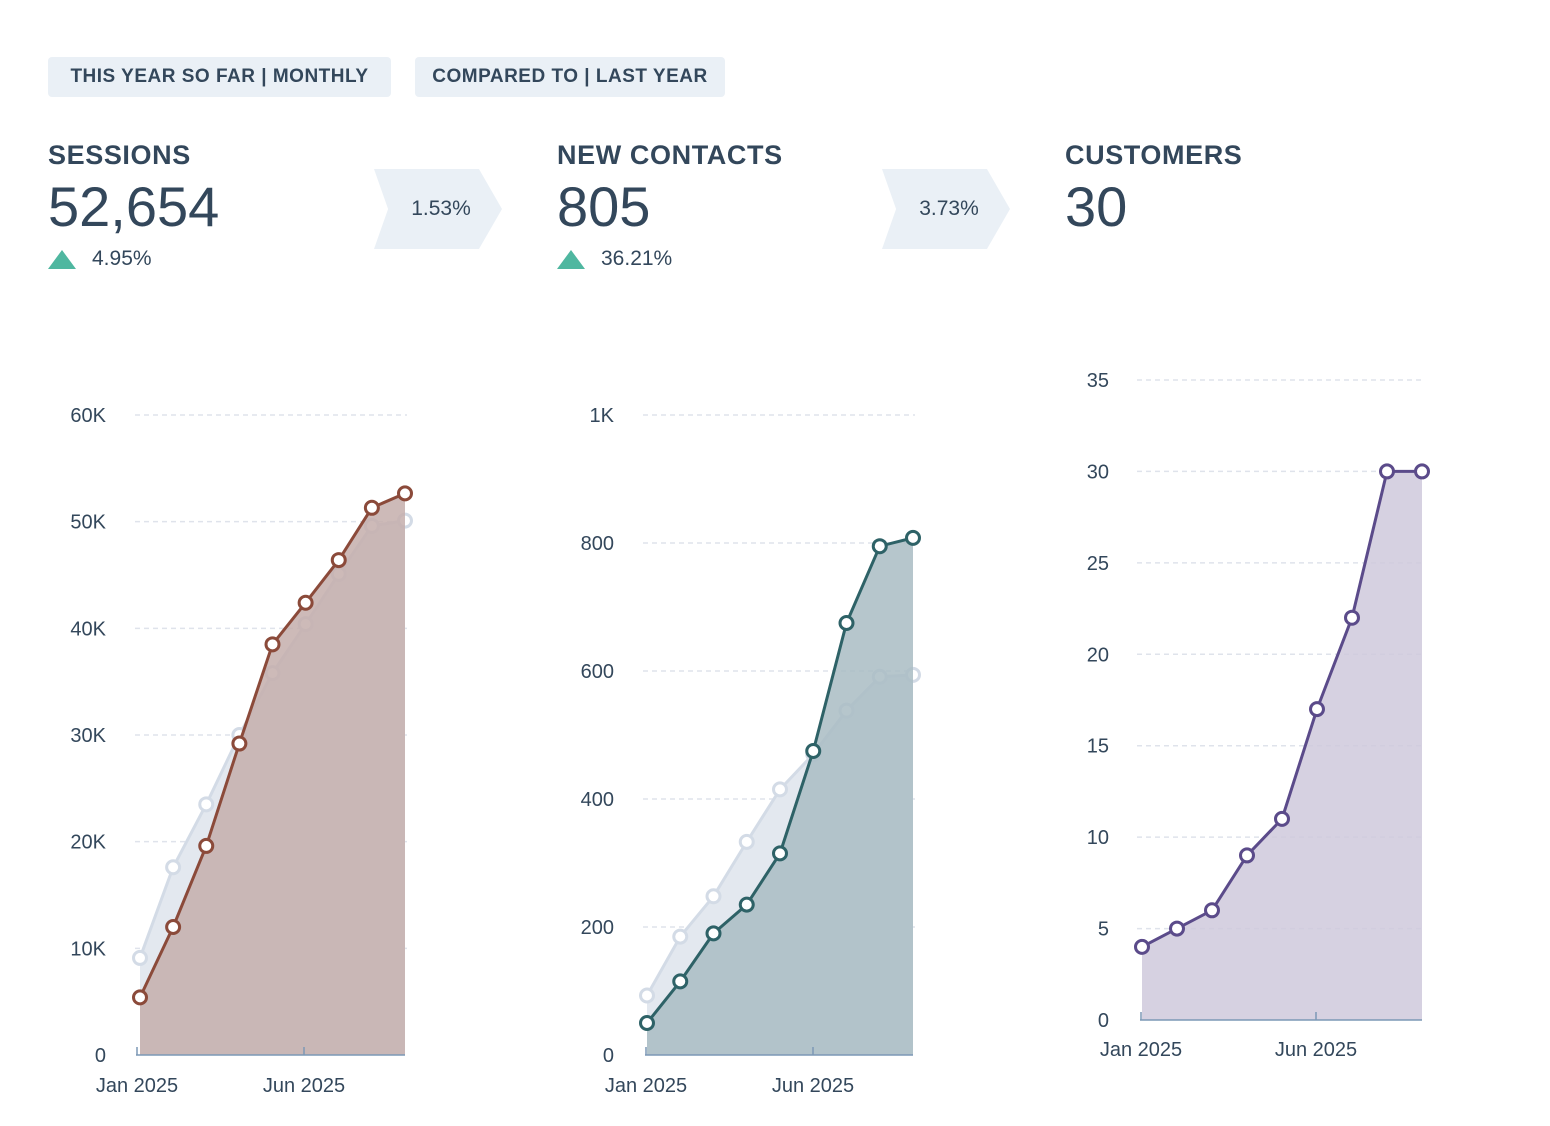 This screenshot has width=1550, height=1126. What do you see at coordinates (88, 629) in the screenshot?
I see `y-tick-label: 40K` at bounding box center [88, 629].